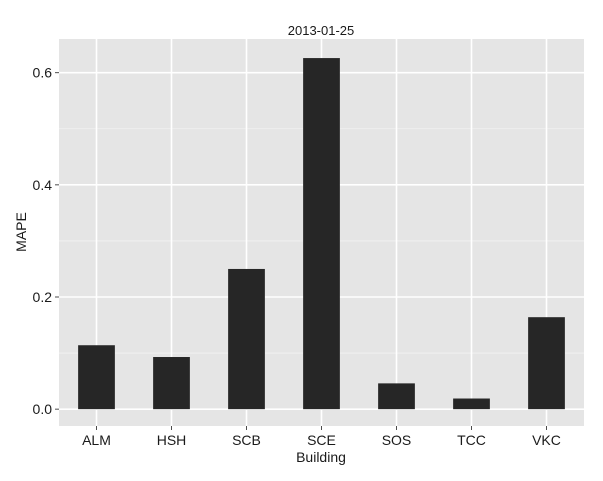  What do you see at coordinates (43, 409) in the screenshot?
I see `y-tick-label: 0.0` at bounding box center [43, 409].